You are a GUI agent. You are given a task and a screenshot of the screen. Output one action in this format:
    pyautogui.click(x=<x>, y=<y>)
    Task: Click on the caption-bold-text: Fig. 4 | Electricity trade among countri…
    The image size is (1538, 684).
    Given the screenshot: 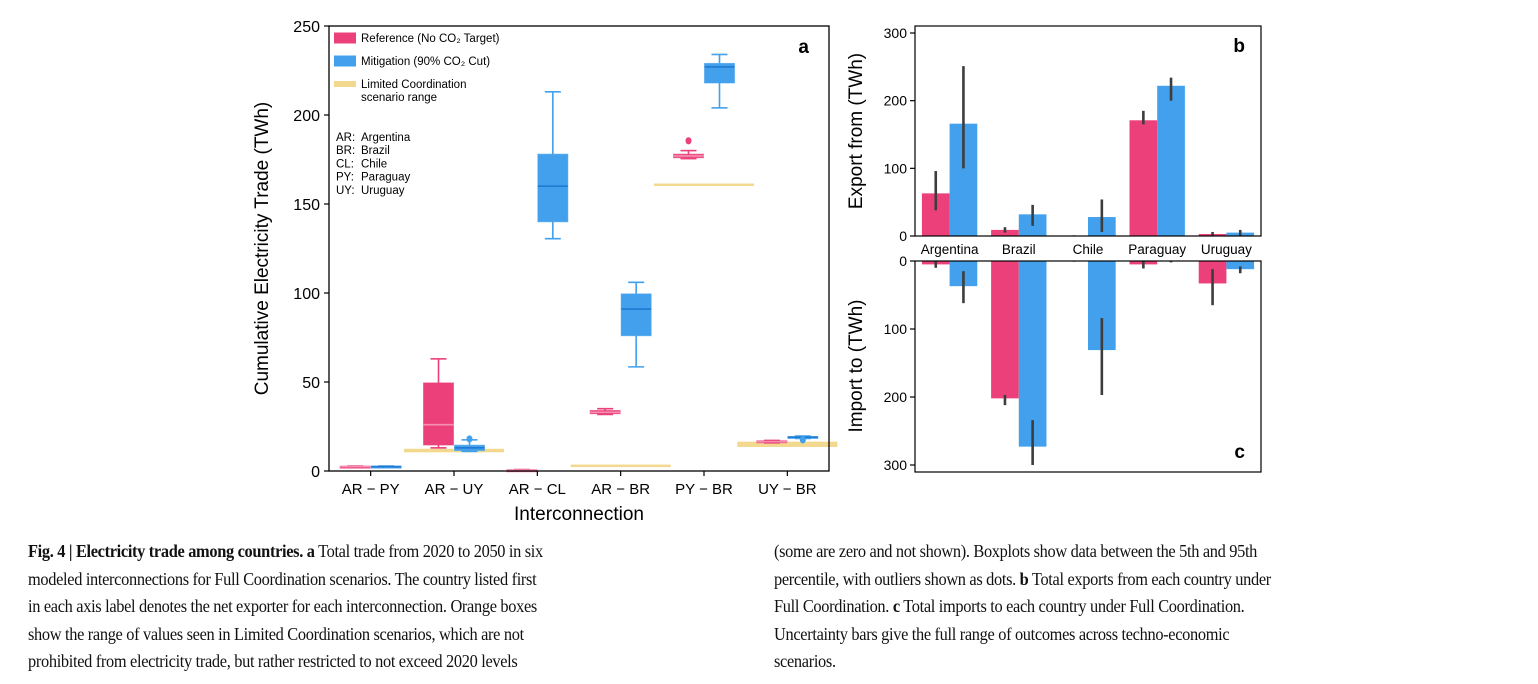 What is the action you would take?
    pyautogui.click(x=171, y=551)
    